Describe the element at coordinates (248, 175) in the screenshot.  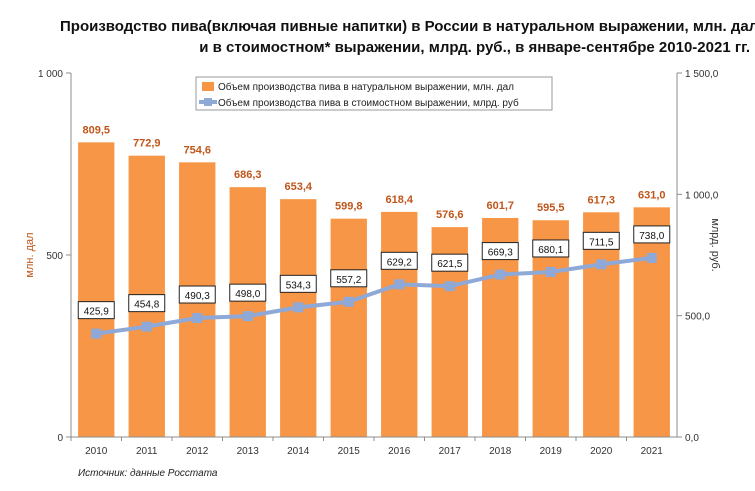
I see `bar-value-label: 686,3` at that location.